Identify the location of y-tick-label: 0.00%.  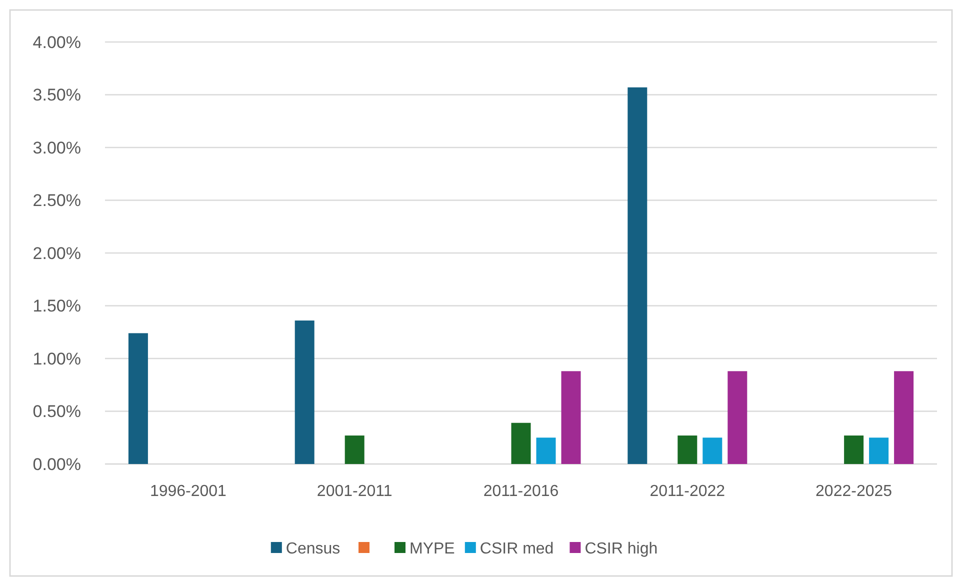
(56, 464).